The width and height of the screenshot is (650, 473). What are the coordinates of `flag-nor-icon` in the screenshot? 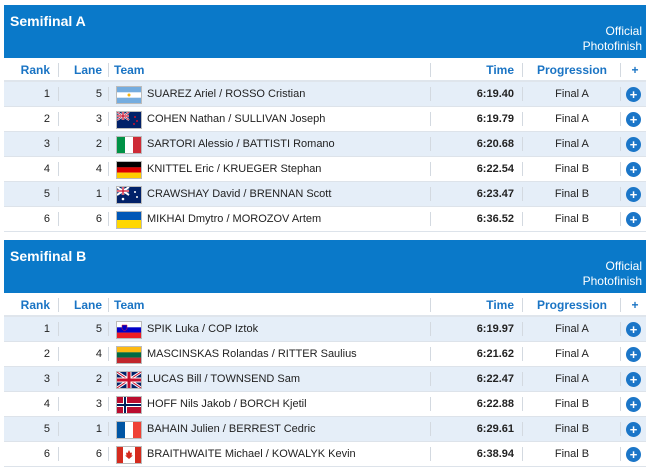 It's located at (129, 405).